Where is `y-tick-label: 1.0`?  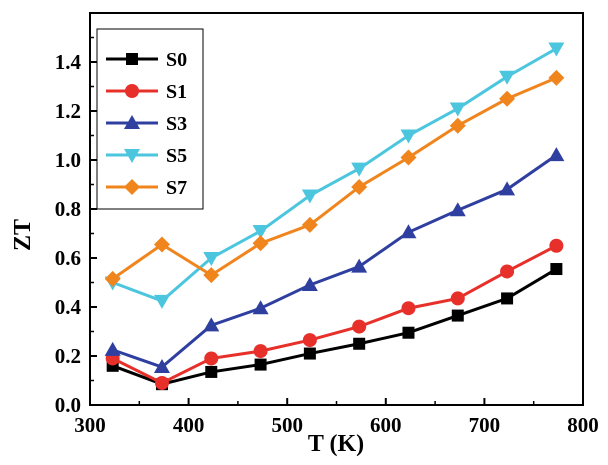
y-tick-label: 1.0 is located at coordinates (68, 160).